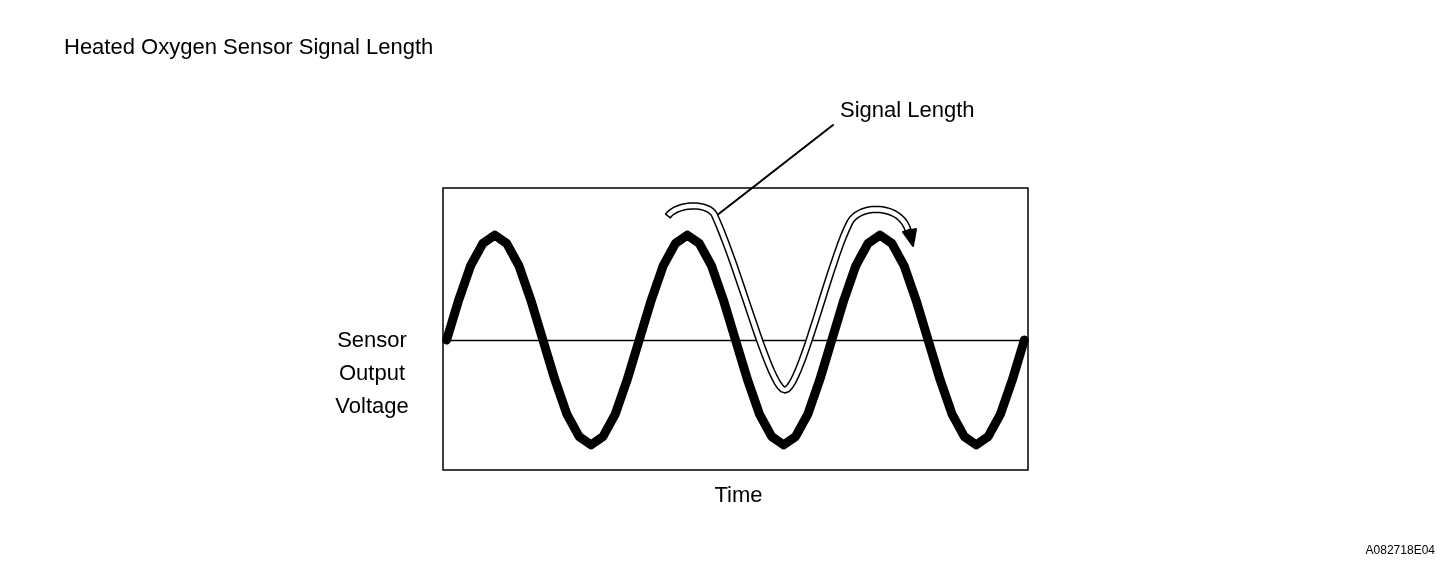  Describe the element at coordinates (907, 109) in the screenshot. I see `text: Signal Length` at that location.